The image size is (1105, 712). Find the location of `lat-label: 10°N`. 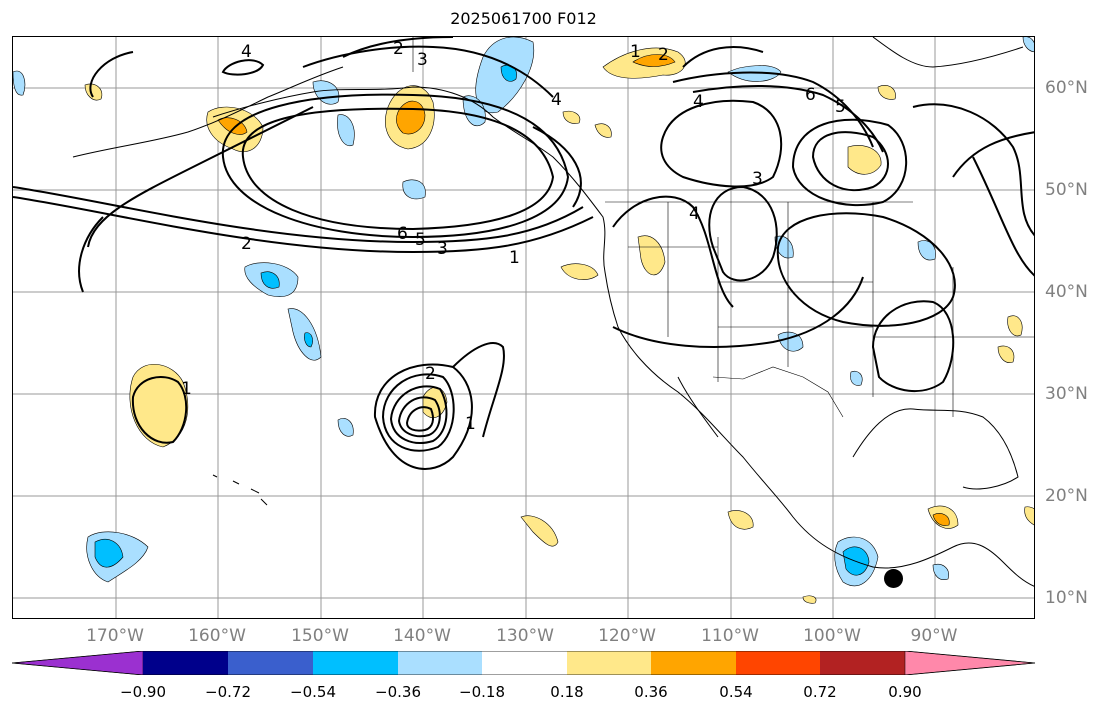

lat-label: 10°N is located at coordinates (1066, 598).